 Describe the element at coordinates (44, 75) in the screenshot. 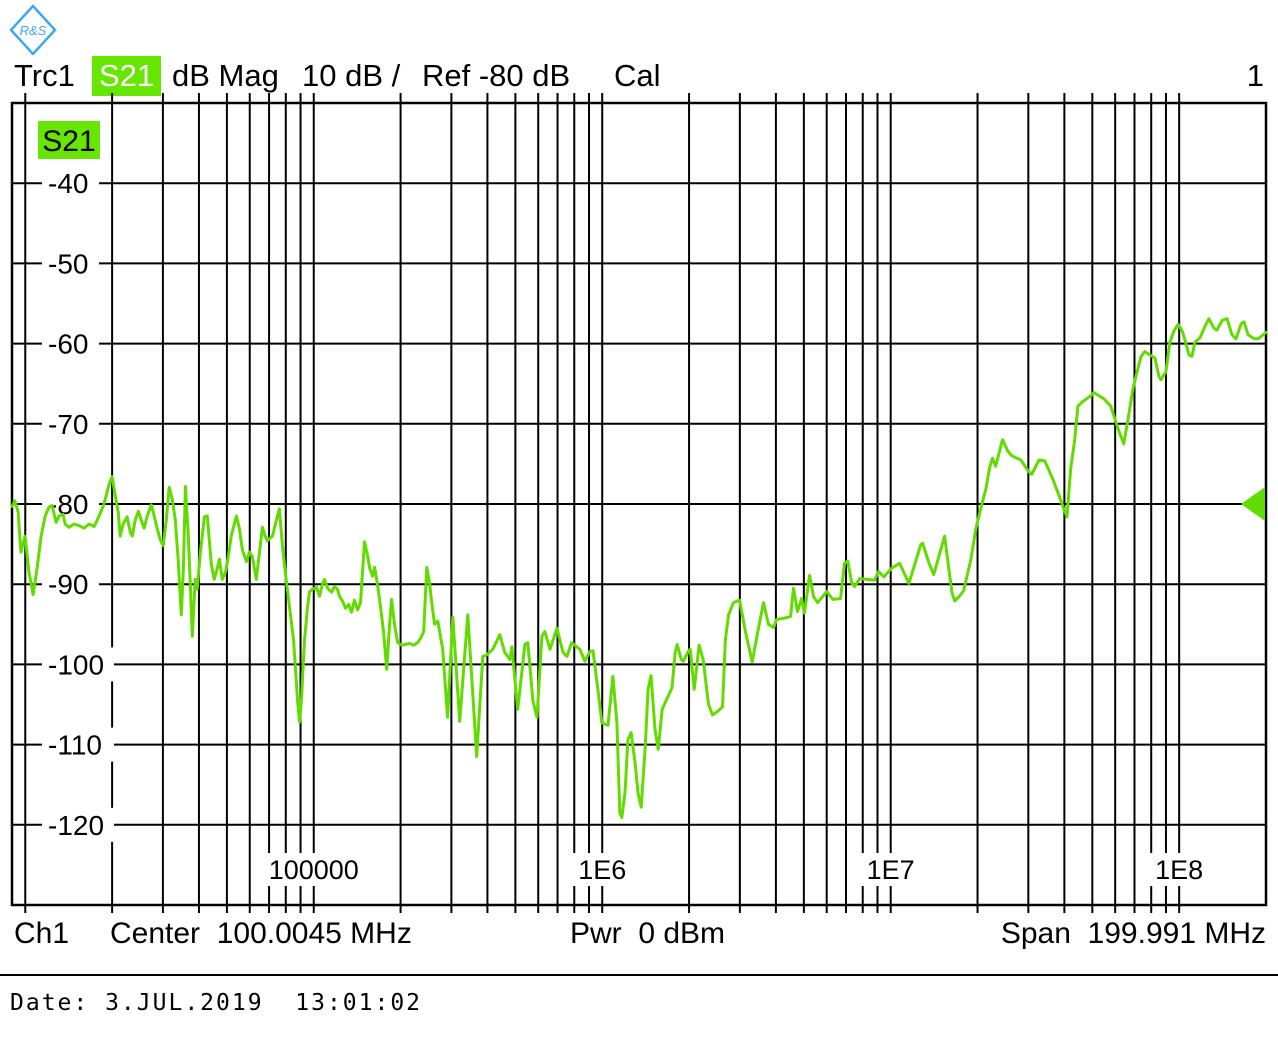

I see `trace-name-label: Trc1` at that location.